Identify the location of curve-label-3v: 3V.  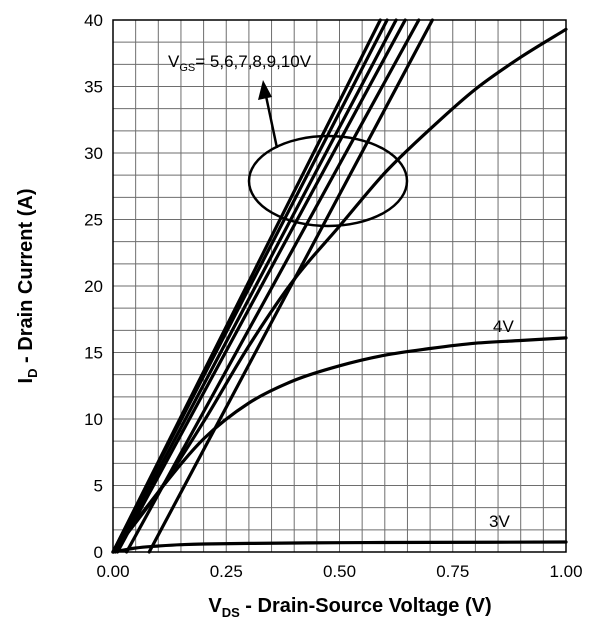
(499, 521).